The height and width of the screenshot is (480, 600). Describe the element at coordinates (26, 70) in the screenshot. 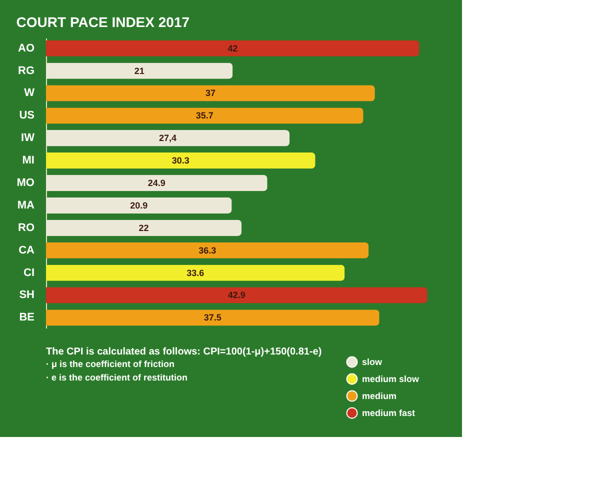

I see `y-tick-label: RG` at that location.